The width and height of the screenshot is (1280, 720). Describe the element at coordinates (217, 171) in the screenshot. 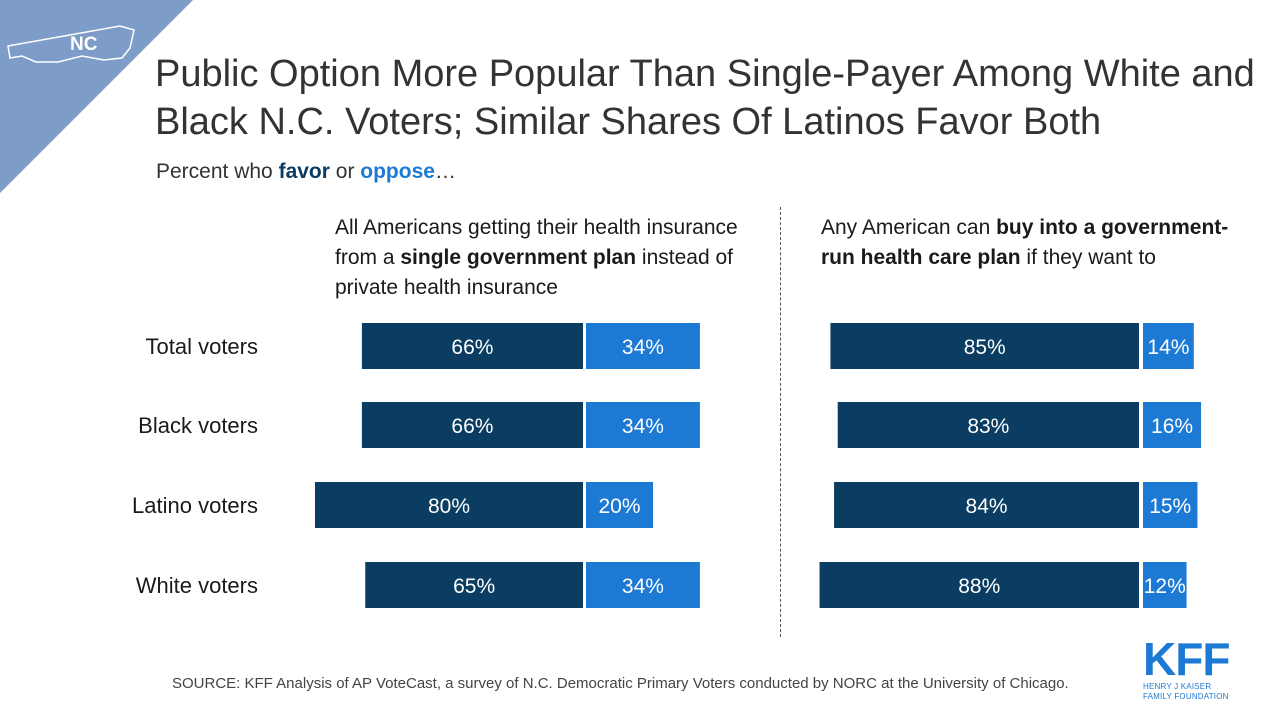

I see `subtitle-prefix: Percent who` at that location.